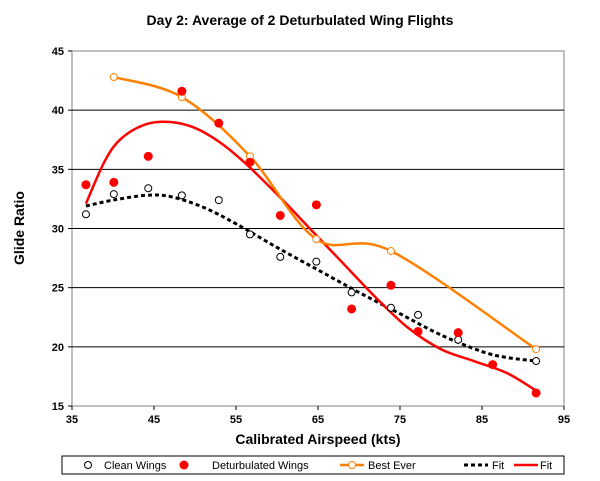 This screenshot has width=600, height=481. I want to click on legend-label: Clean Wings, so click(135, 466).